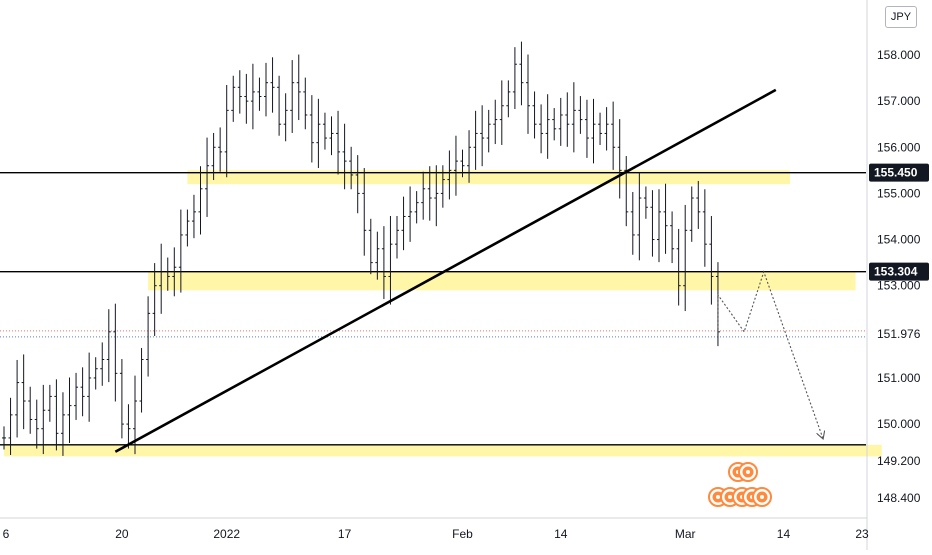 The image size is (932, 555). I want to click on event-icon, so click(762, 497).